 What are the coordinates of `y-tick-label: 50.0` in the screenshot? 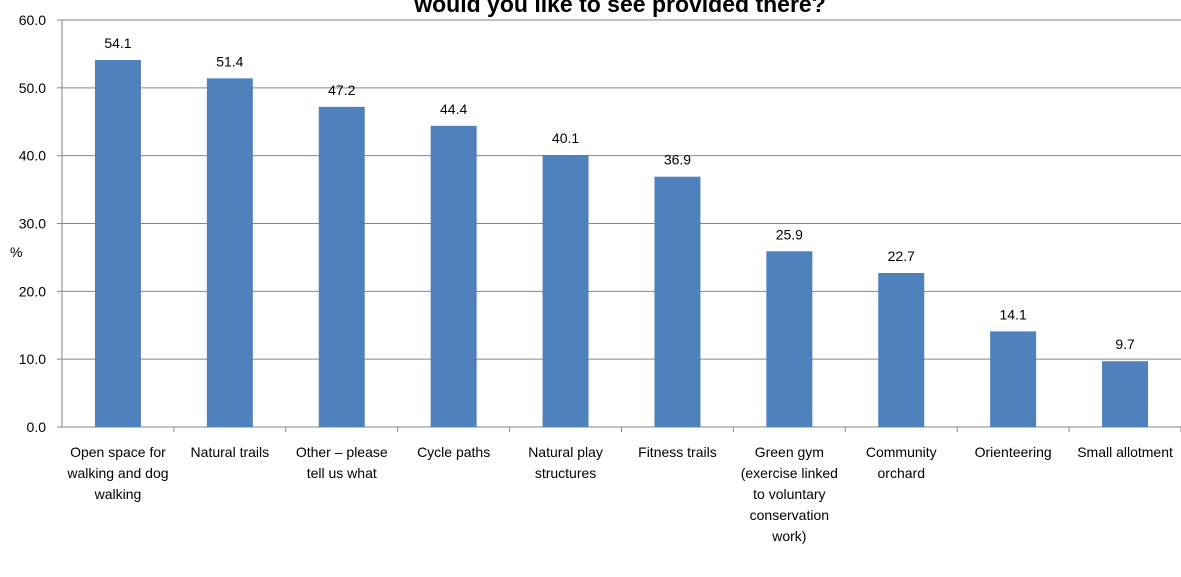 It's located at (32, 88).